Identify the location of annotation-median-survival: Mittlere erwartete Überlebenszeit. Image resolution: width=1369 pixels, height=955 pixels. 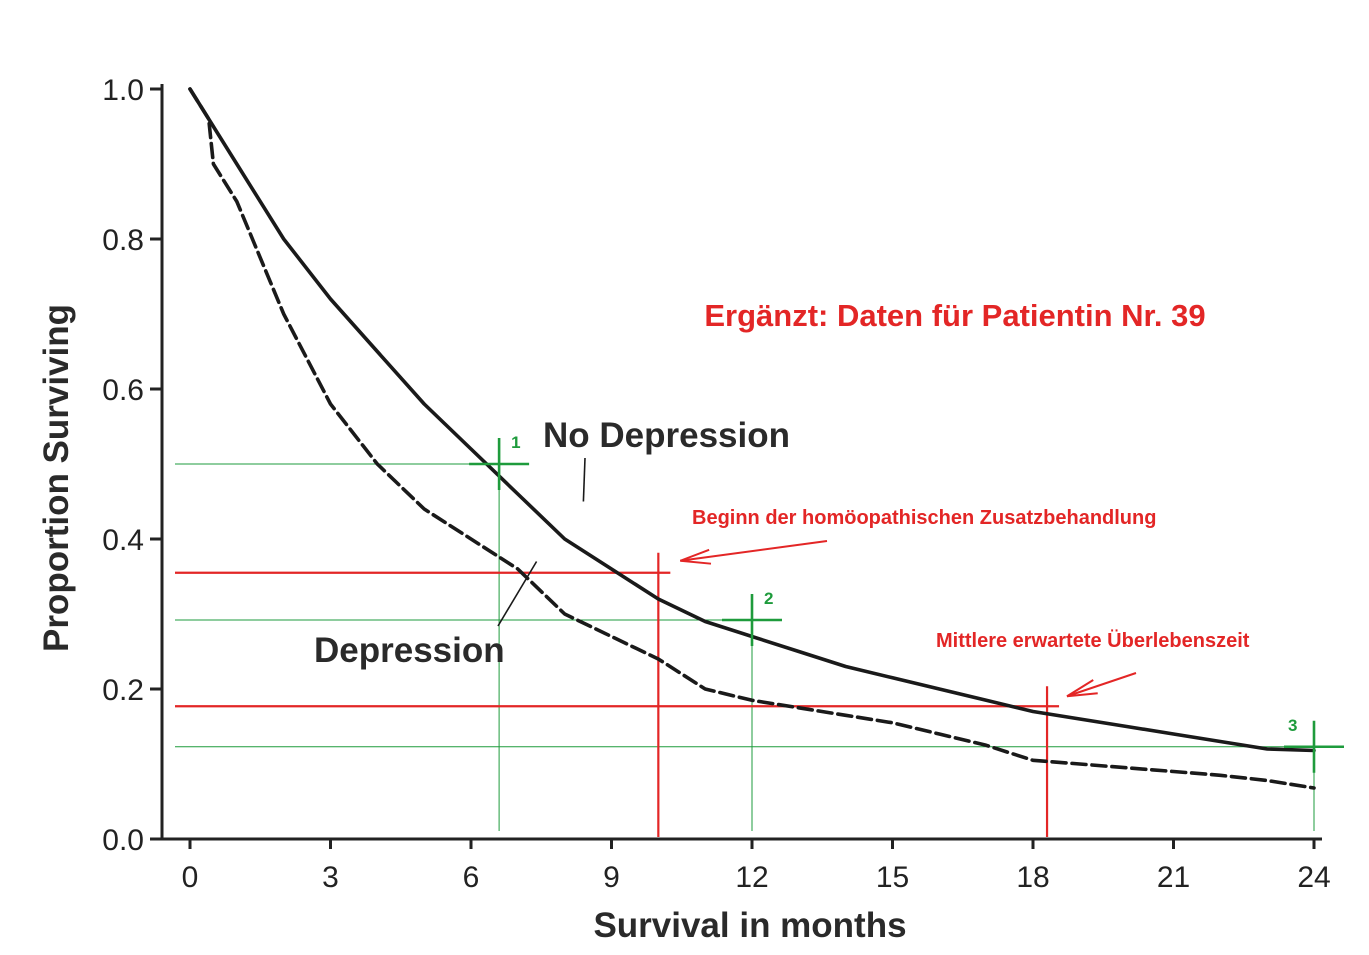
(1093, 640).